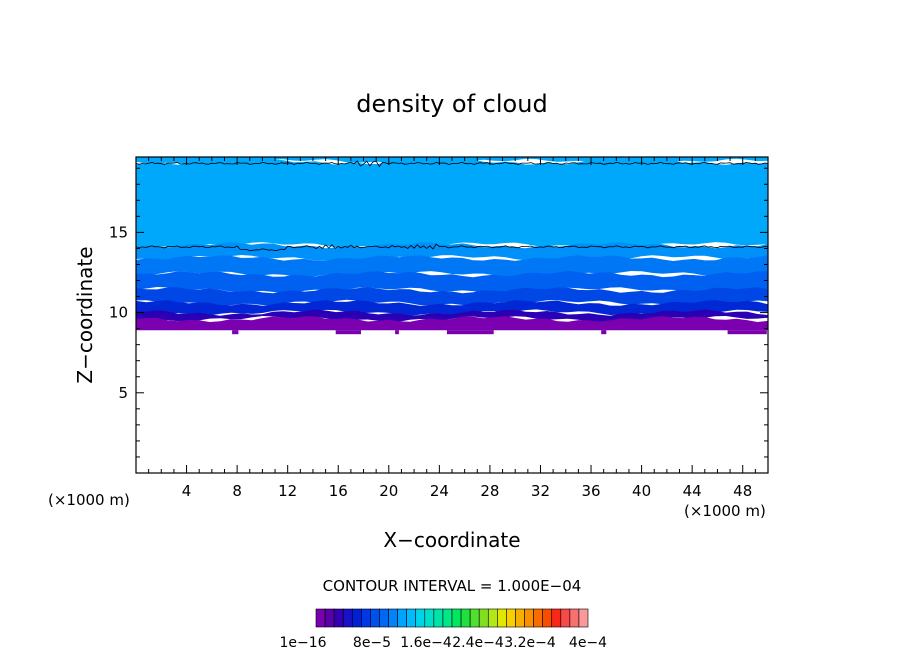 This screenshot has width=904, height=654. I want to click on x-tick-label: 44, so click(692, 491).